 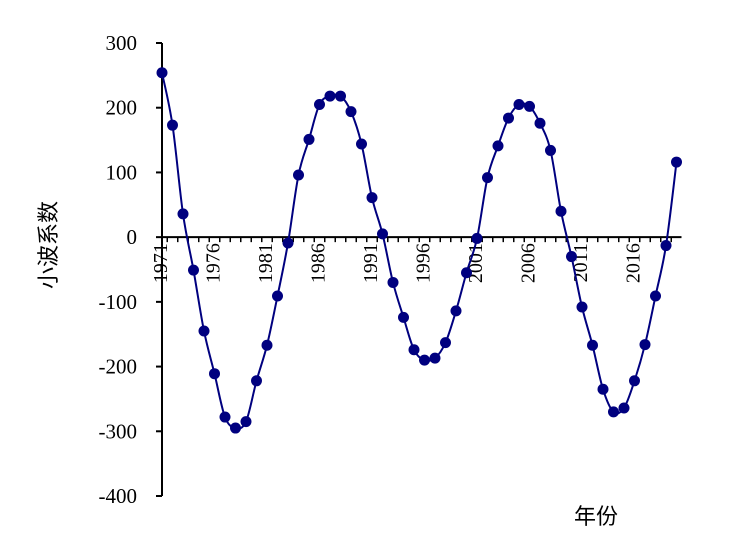 What do you see at coordinates (529, 263) in the screenshot?
I see `x-tick-label: 2006` at bounding box center [529, 263].